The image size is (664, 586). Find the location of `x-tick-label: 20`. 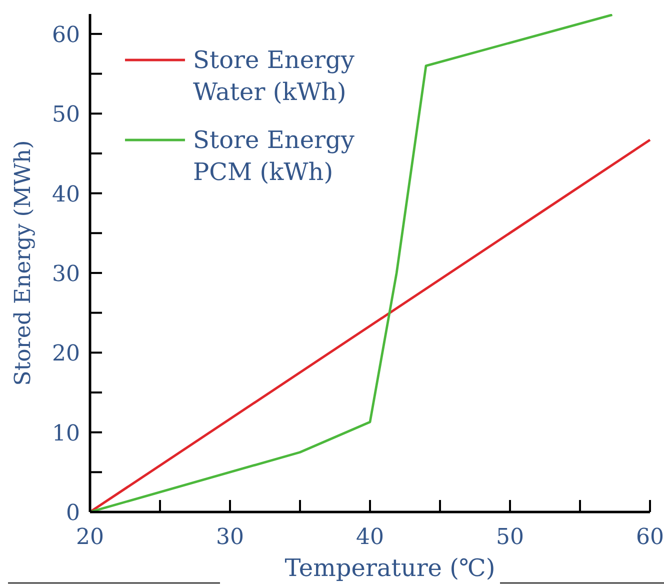

x-tick-label: 20 is located at coordinates (90, 537).